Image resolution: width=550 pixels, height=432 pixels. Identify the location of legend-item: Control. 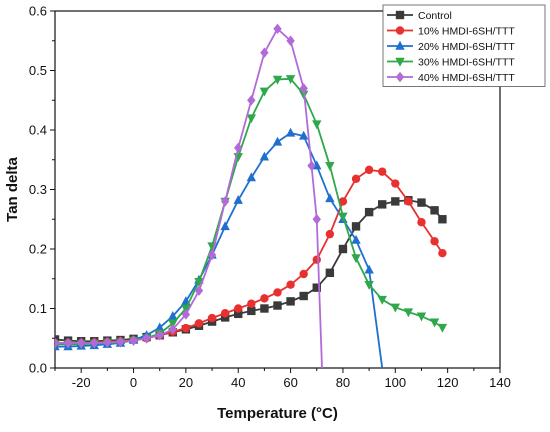
(419, 16).